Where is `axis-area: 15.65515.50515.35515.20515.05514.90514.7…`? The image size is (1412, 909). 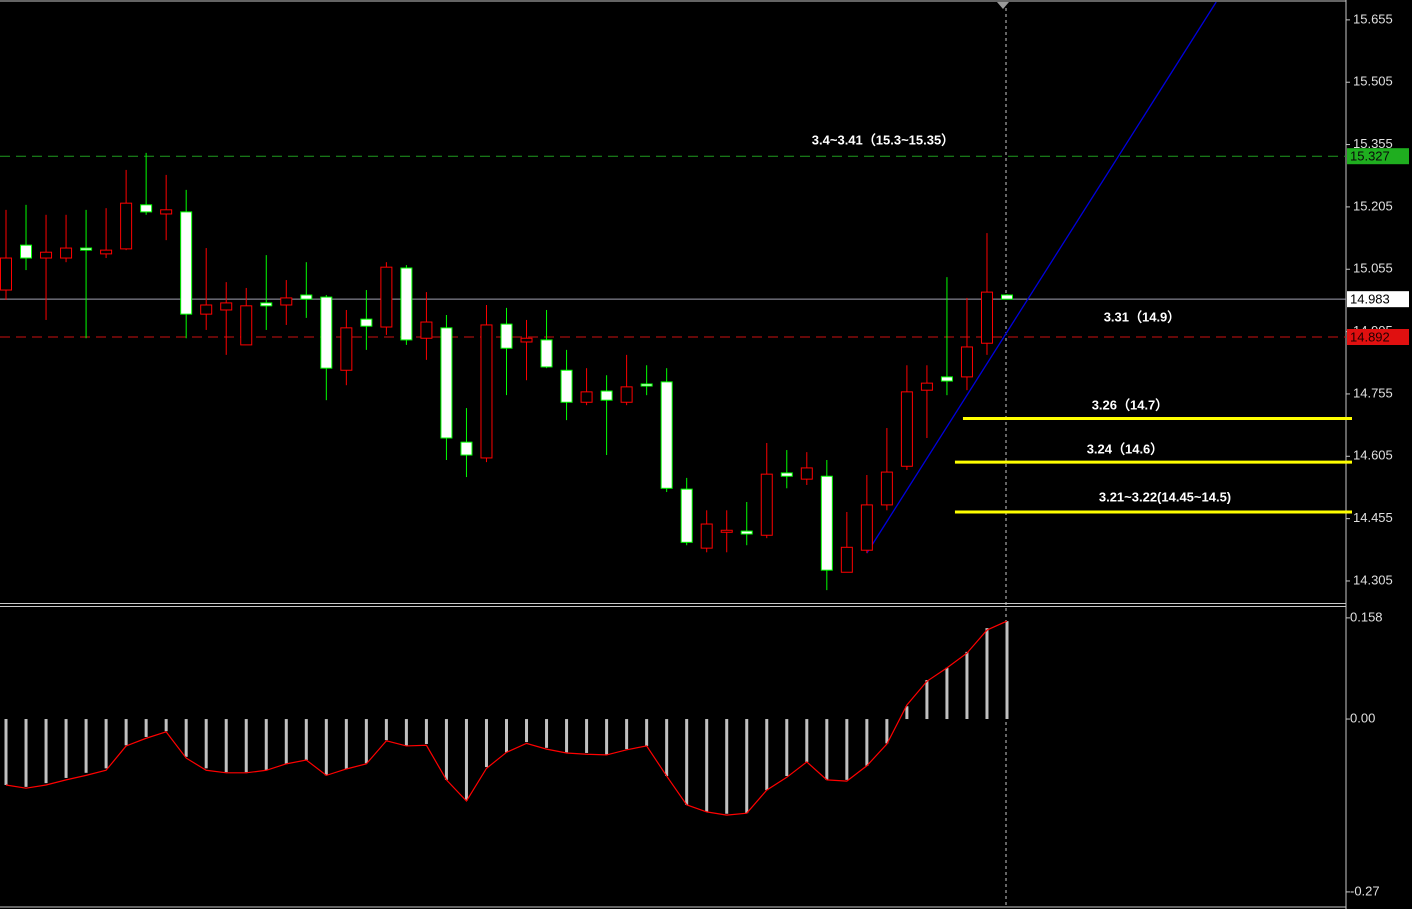
axis-area: 15.65515.50515.35515.20515.05514.90514.7… is located at coordinates (1377, 454).